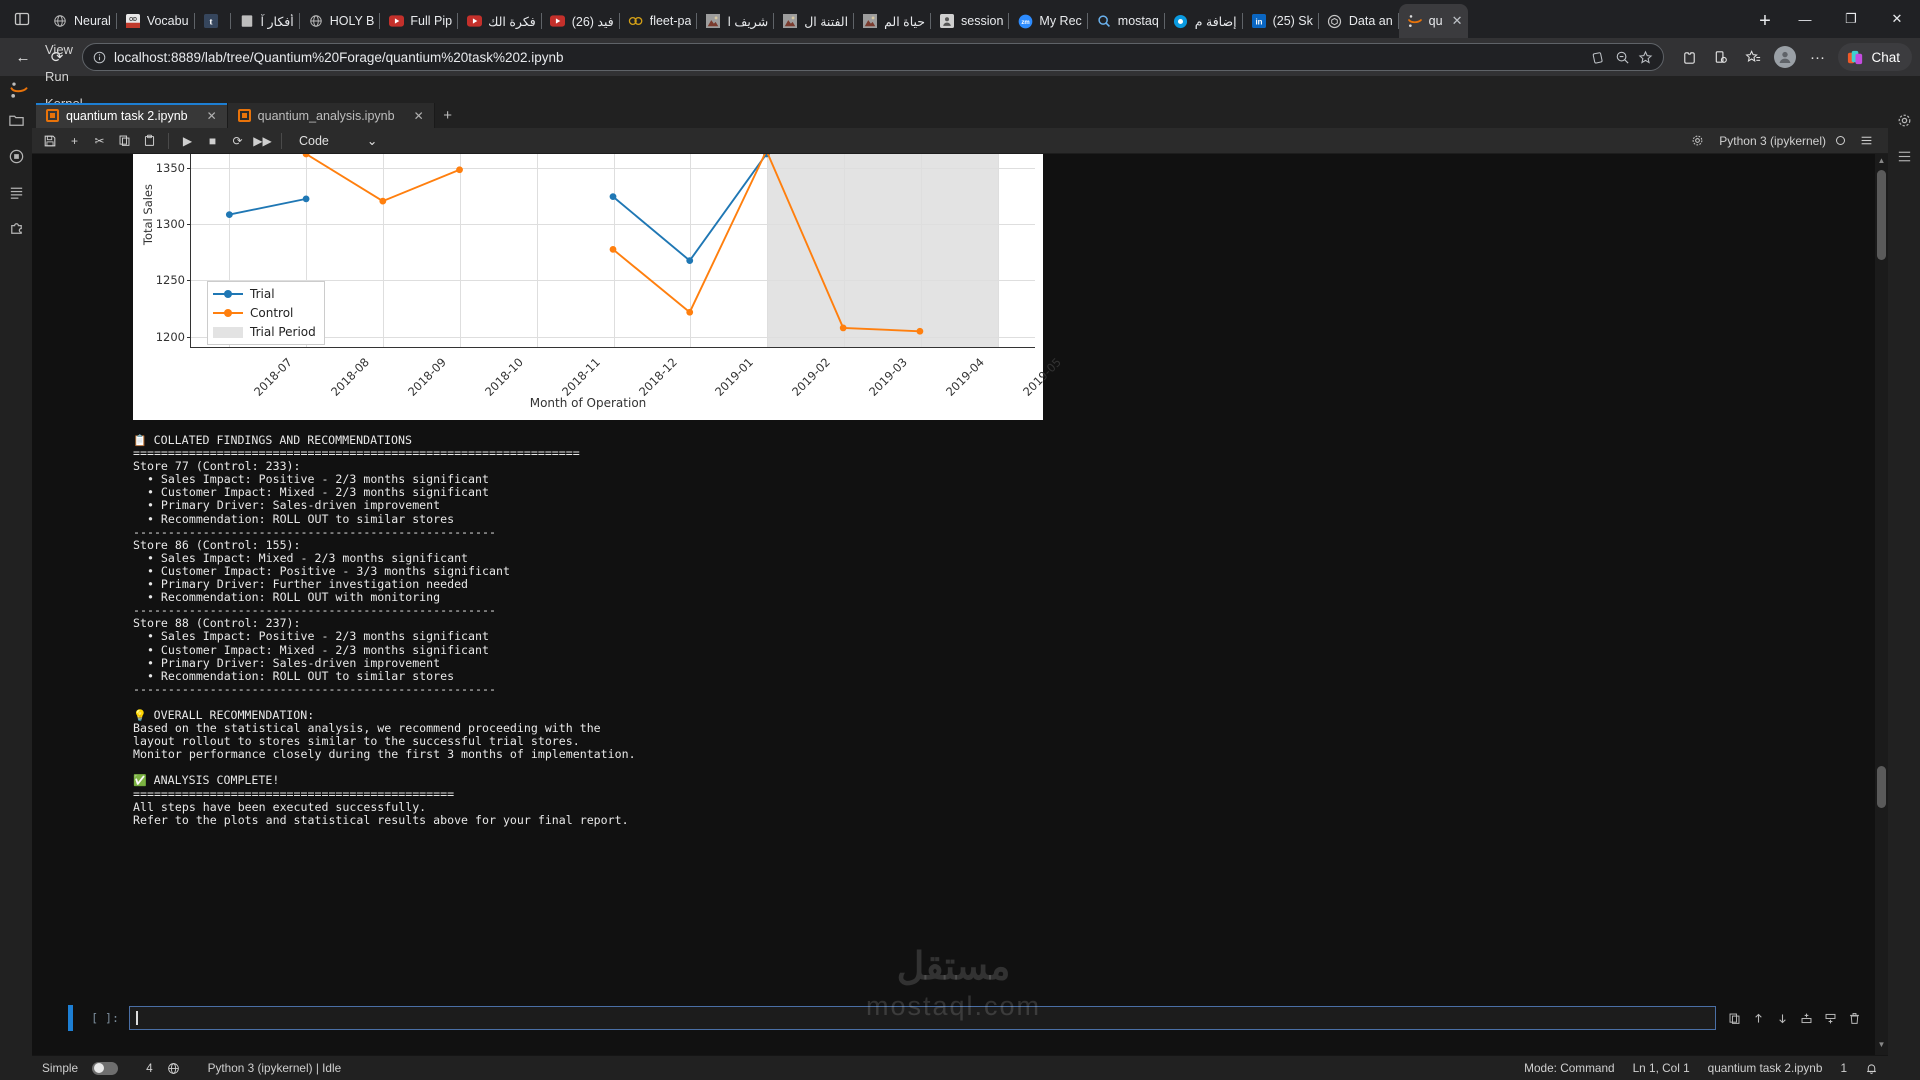  Describe the element at coordinates (1772, 140) in the screenshot. I see `kernel-name-label: Python 3 (ipykernel)` at that location.